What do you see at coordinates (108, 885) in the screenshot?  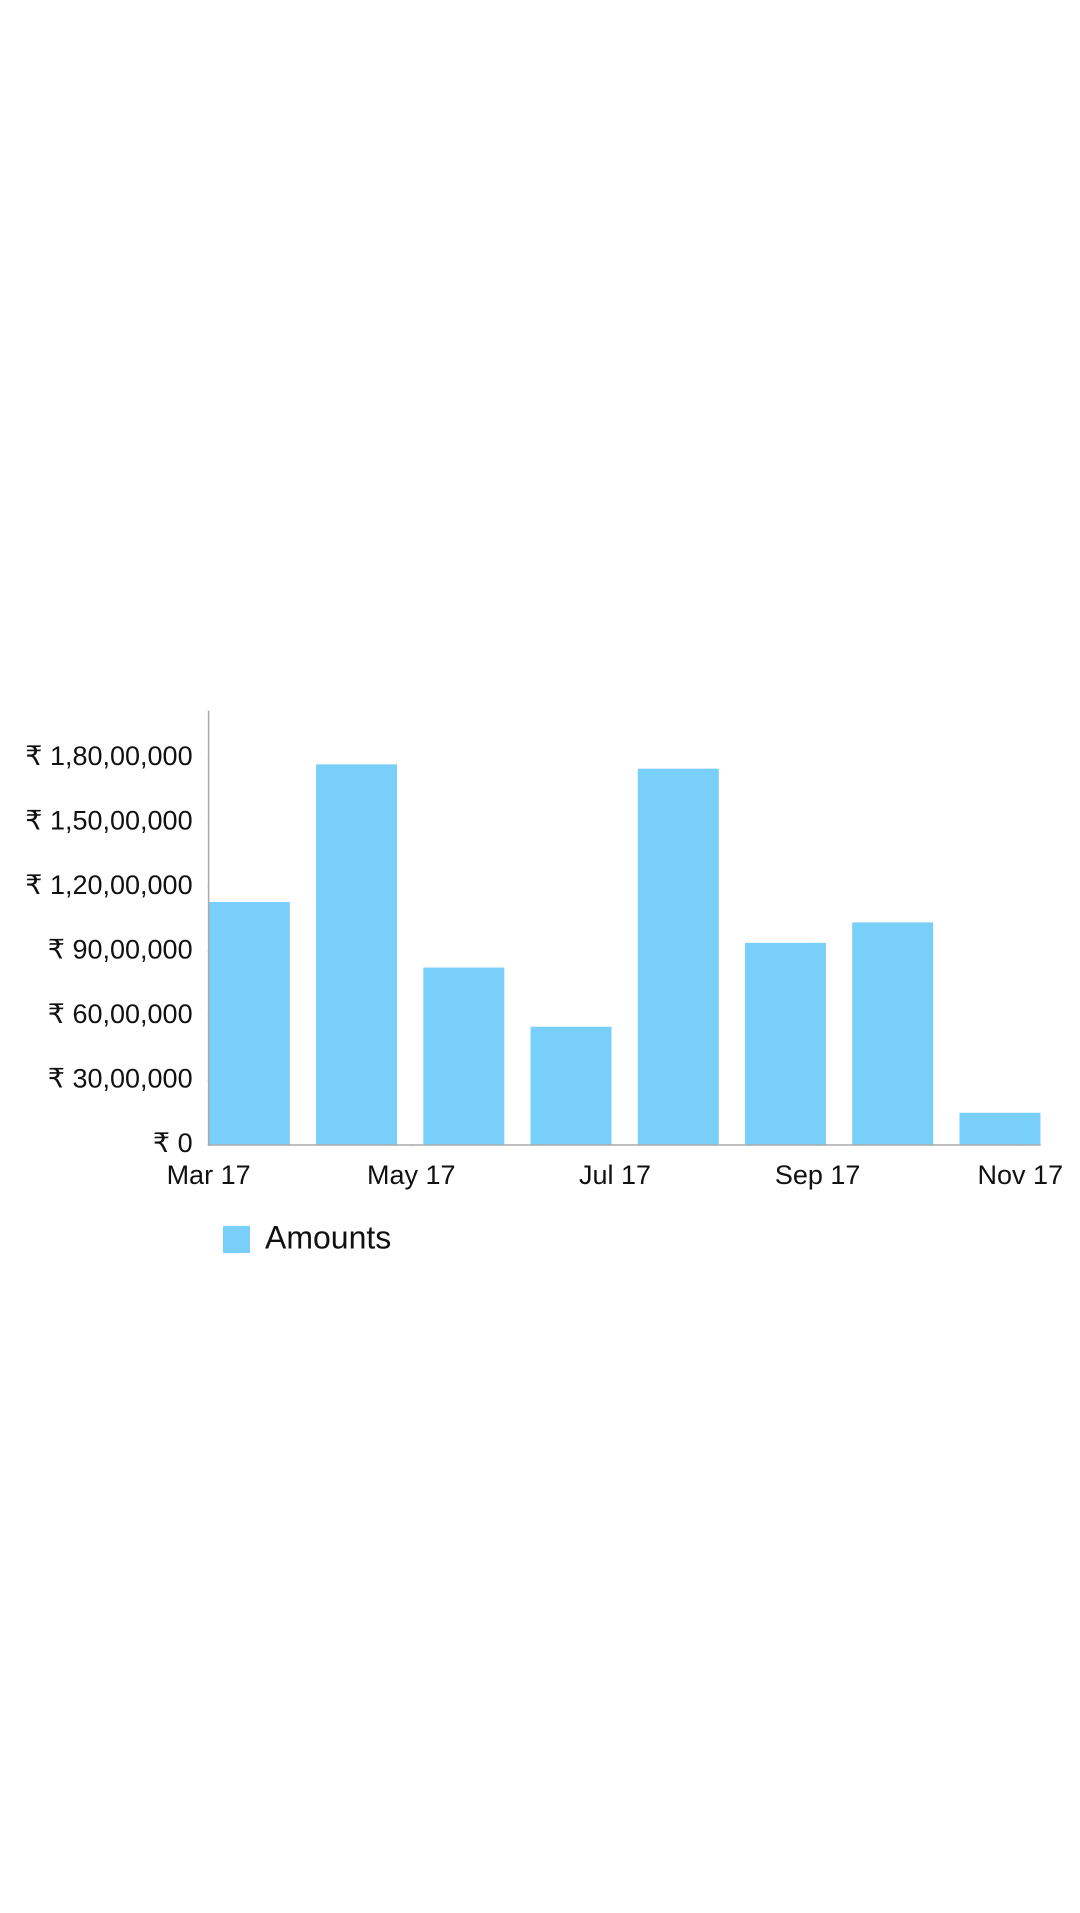 I see `y-tick-label: ₹ 1,20,00,000` at bounding box center [108, 885].